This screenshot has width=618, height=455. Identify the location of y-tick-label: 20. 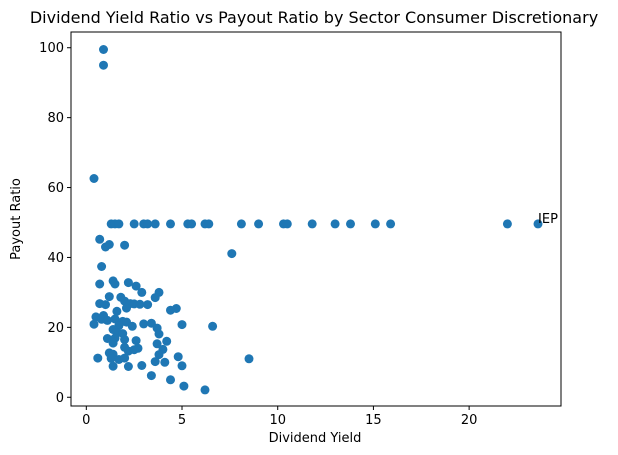
(55, 328).